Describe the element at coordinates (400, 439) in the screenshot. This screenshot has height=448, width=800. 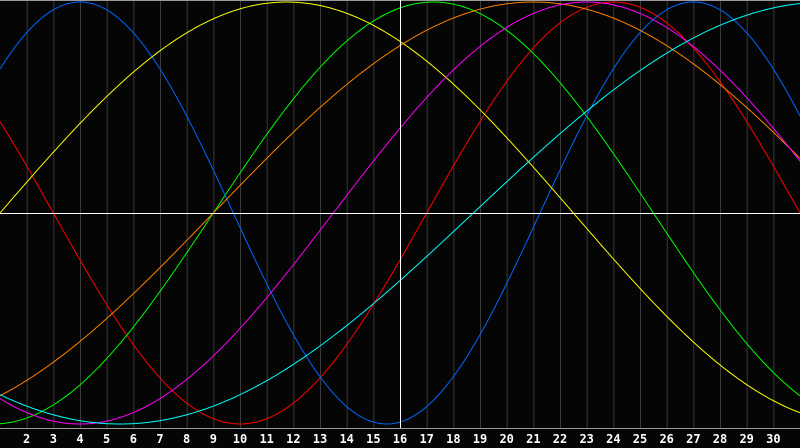
I see `x-tick-label: 16` at that location.